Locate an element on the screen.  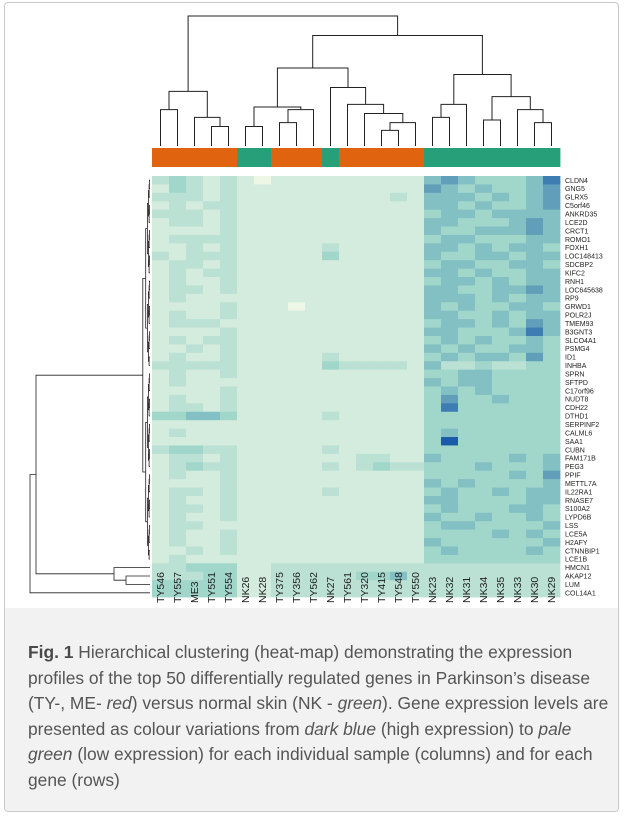
gene-label: CRCT1 is located at coordinates (576, 231).